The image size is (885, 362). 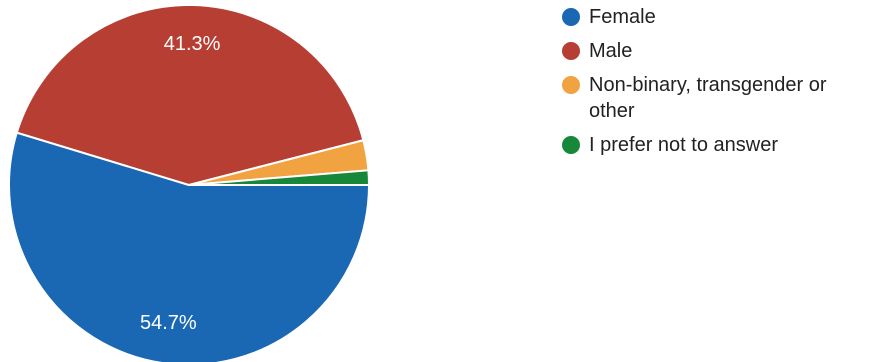 I want to click on legend-swatch-female, so click(x=571, y=17).